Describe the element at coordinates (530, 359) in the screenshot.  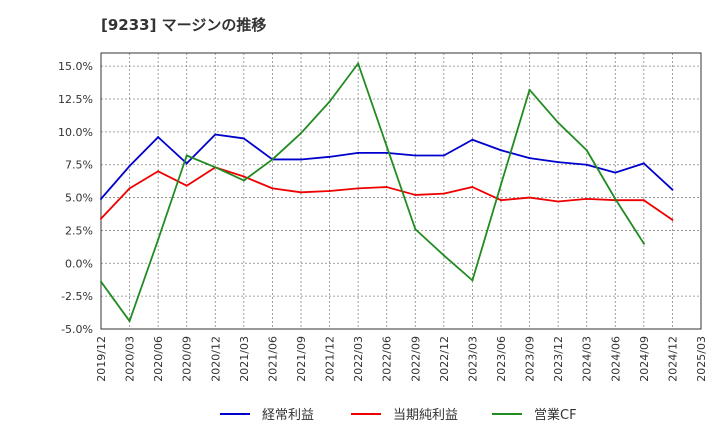
I see `x-tick-label: 2023/09` at that location.